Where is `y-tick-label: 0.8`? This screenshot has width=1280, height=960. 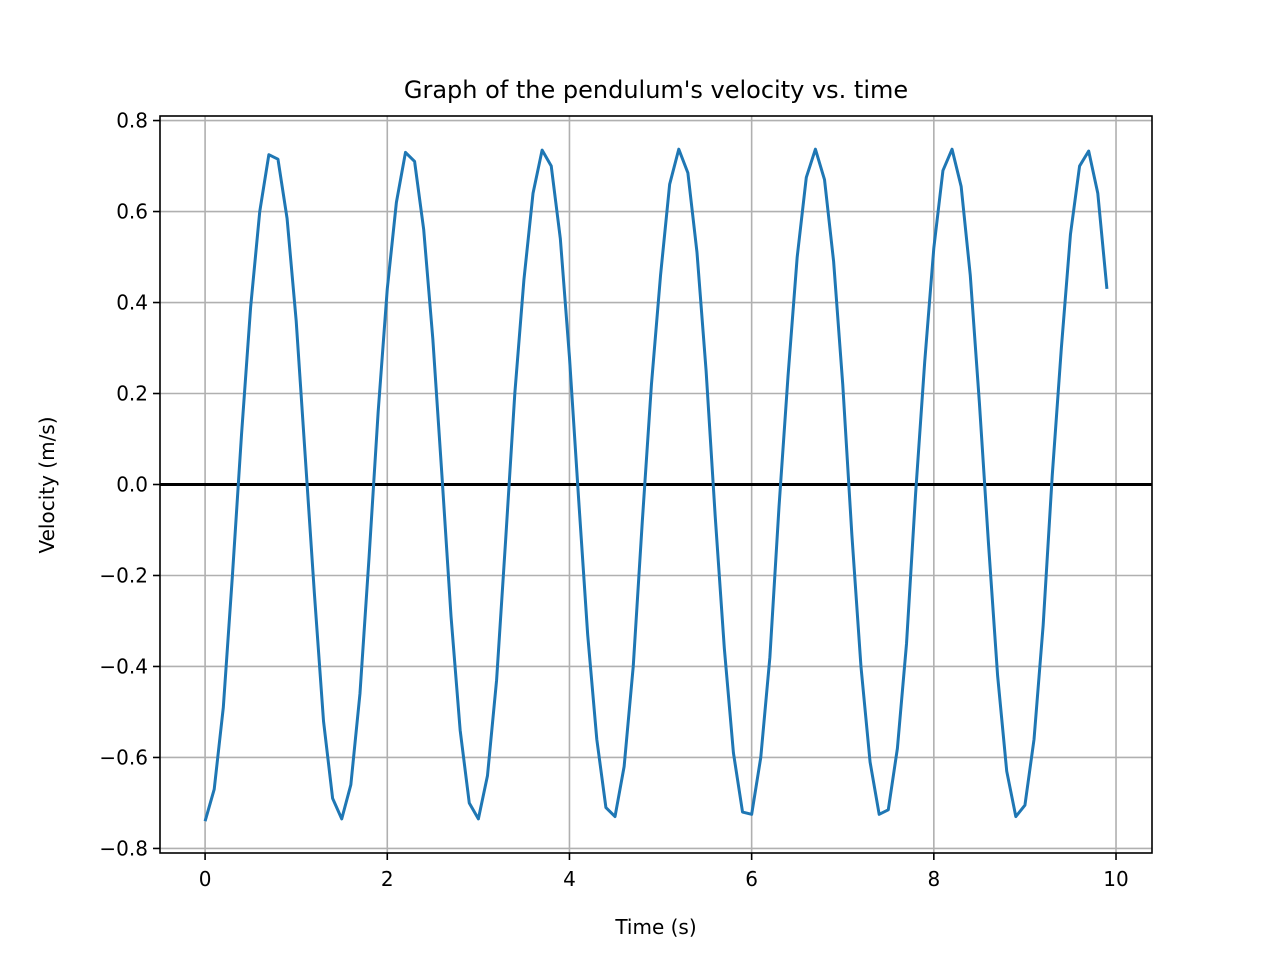
y-tick-label: 0.8 is located at coordinates (132, 121).